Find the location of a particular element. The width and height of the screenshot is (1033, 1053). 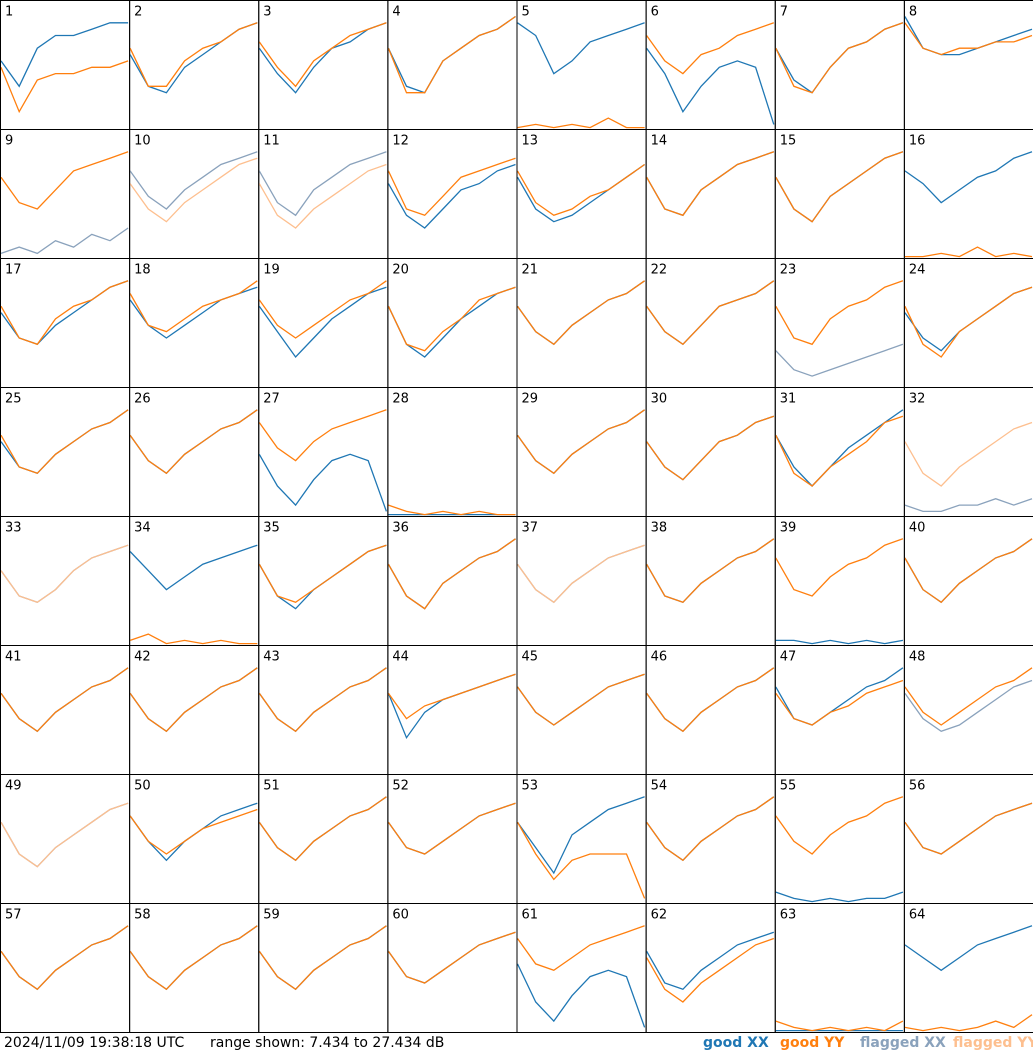

panel-label: 33 is located at coordinates (13, 528).